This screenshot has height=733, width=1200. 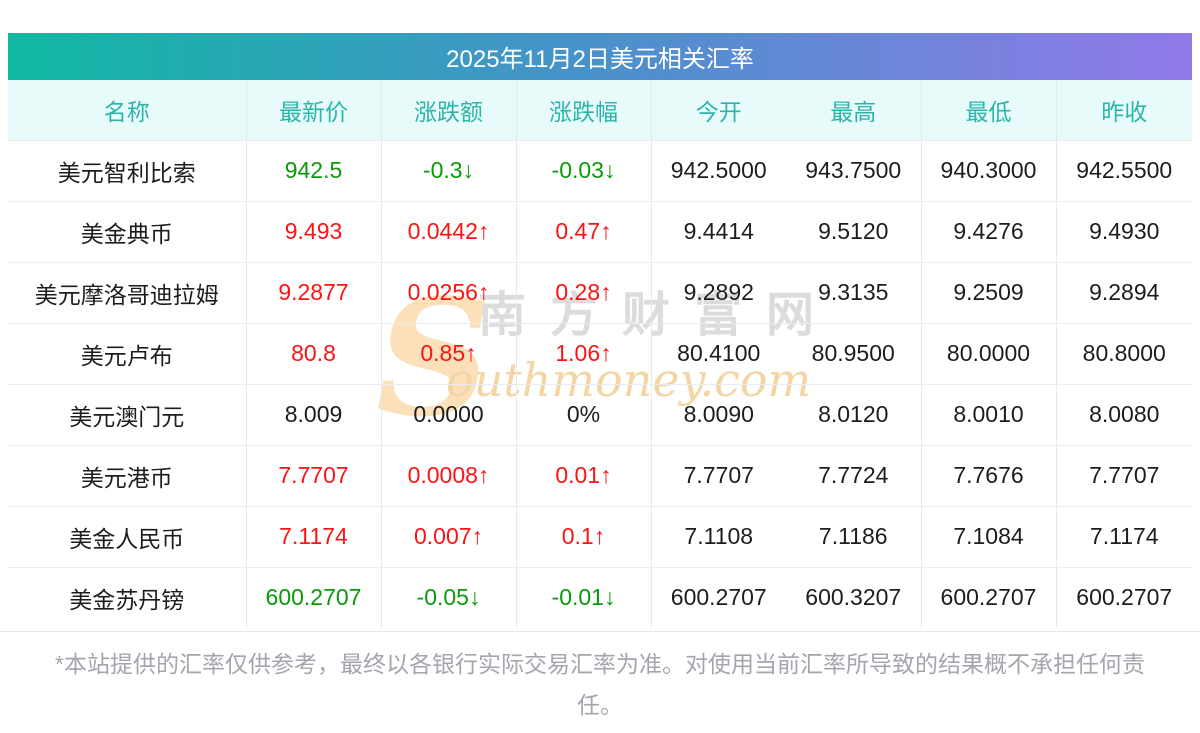 What do you see at coordinates (127, 171) in the screenshot?
I see `cell-name: 美元智利比索` at bounding box center [127, 171].